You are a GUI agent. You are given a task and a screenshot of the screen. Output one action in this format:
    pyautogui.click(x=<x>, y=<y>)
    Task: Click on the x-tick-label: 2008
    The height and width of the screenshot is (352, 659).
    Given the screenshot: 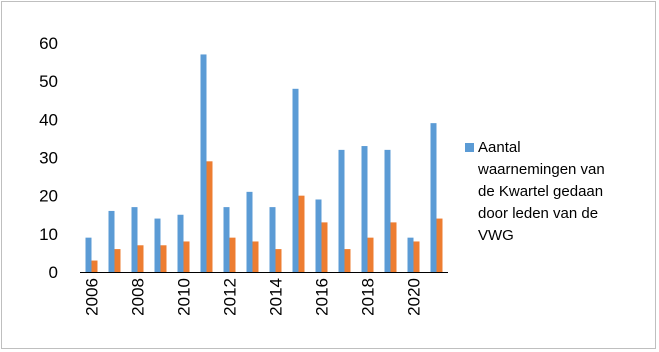 What is the action you would take?
    pyautogui.click(x=138, y=297)
    